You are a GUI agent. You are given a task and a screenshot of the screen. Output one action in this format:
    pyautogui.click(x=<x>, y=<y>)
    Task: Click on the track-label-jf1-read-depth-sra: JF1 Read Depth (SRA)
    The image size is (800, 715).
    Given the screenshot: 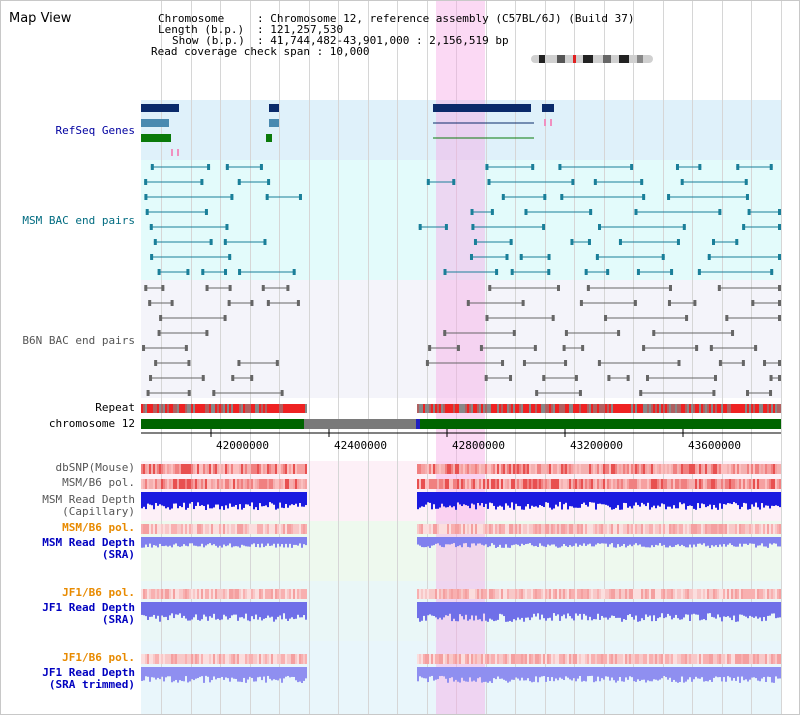 What is the action you would take?
    pyautogui.click(x=88, y=613)
    